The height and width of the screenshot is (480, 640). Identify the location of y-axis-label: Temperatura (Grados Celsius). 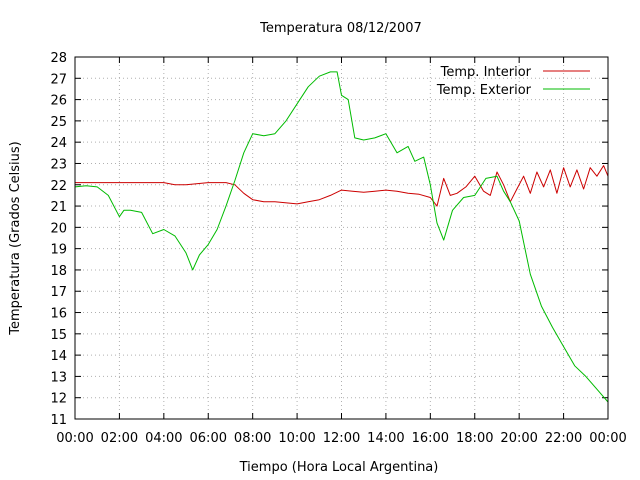
(15, 238).